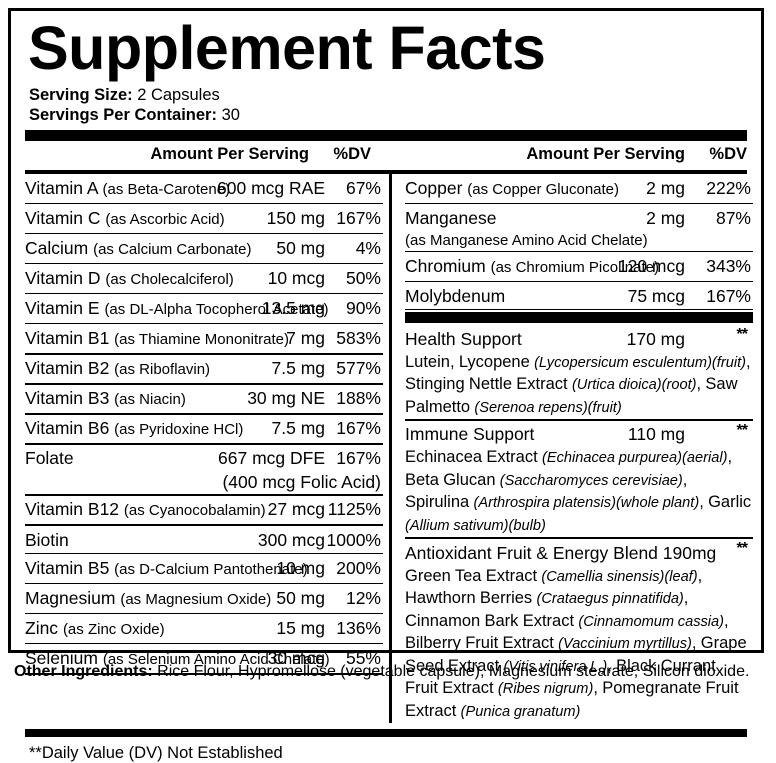 This screenshot has width=776, height=763. I want to click on nutrient-name: Vitamin D, so click(65, 277).